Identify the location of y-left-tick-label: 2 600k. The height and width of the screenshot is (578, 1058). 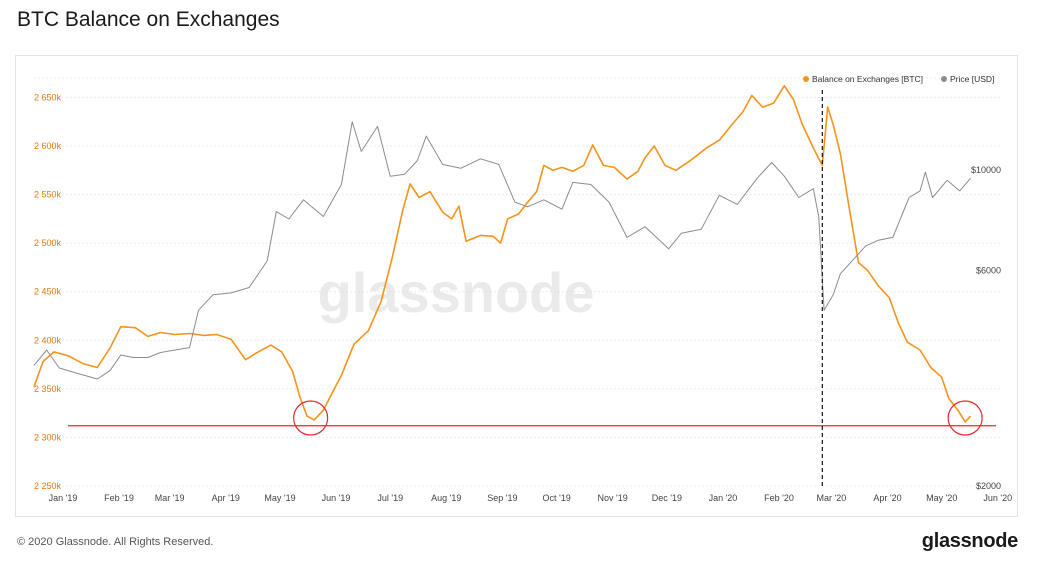
(48, 146).